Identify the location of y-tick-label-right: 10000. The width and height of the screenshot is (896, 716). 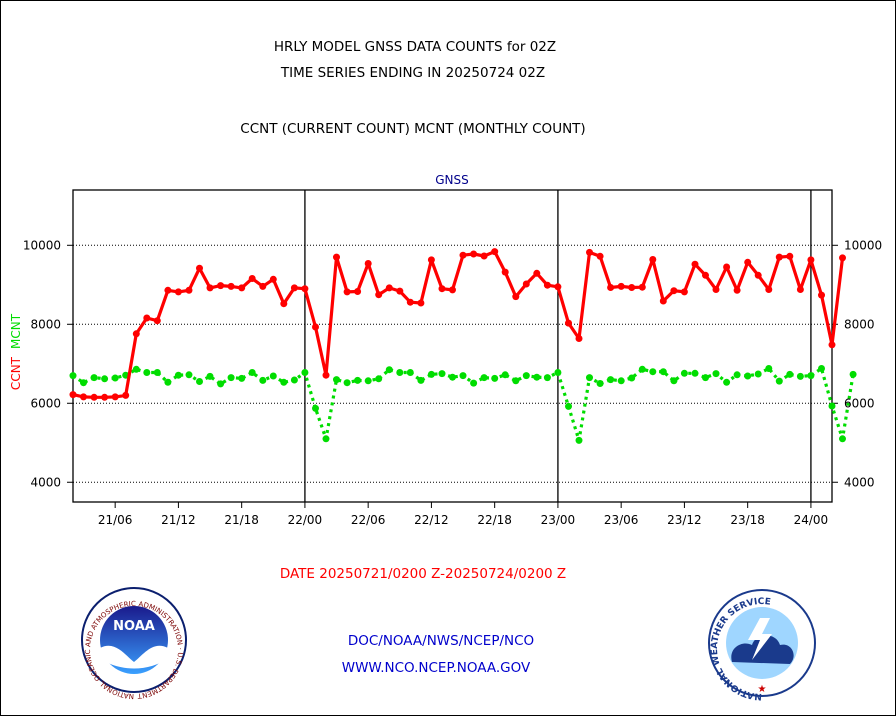
(863, 245).